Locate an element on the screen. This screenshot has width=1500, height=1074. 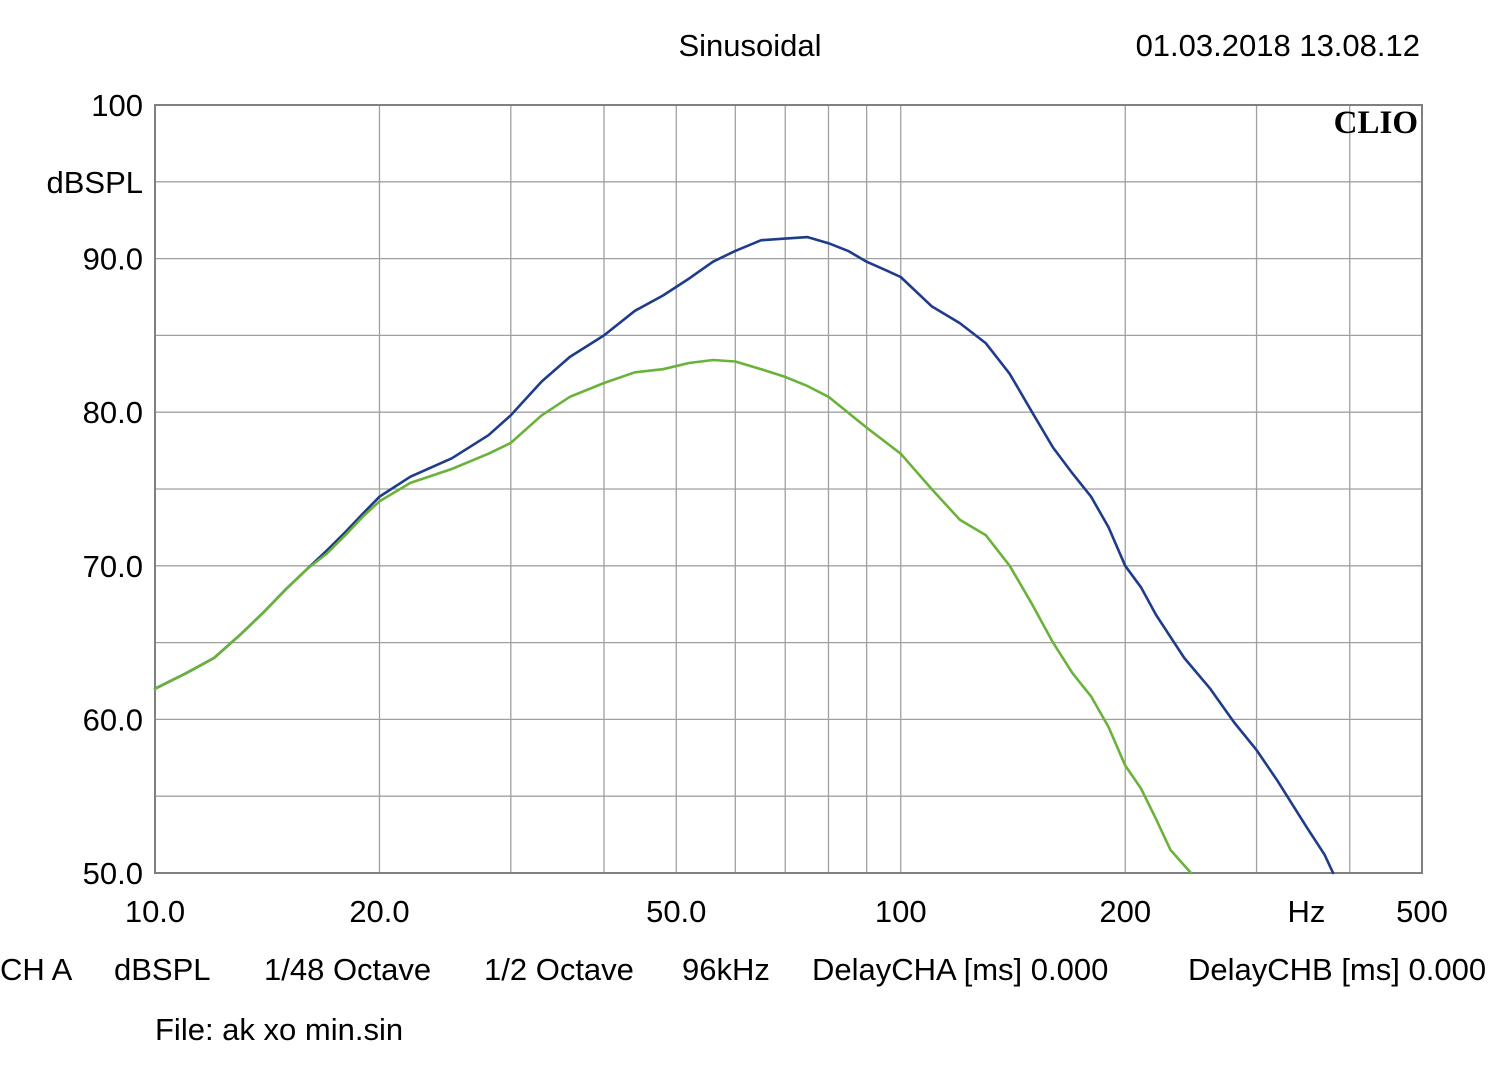
y-tick-label: 70.0 is located at coordinates (113, 566).